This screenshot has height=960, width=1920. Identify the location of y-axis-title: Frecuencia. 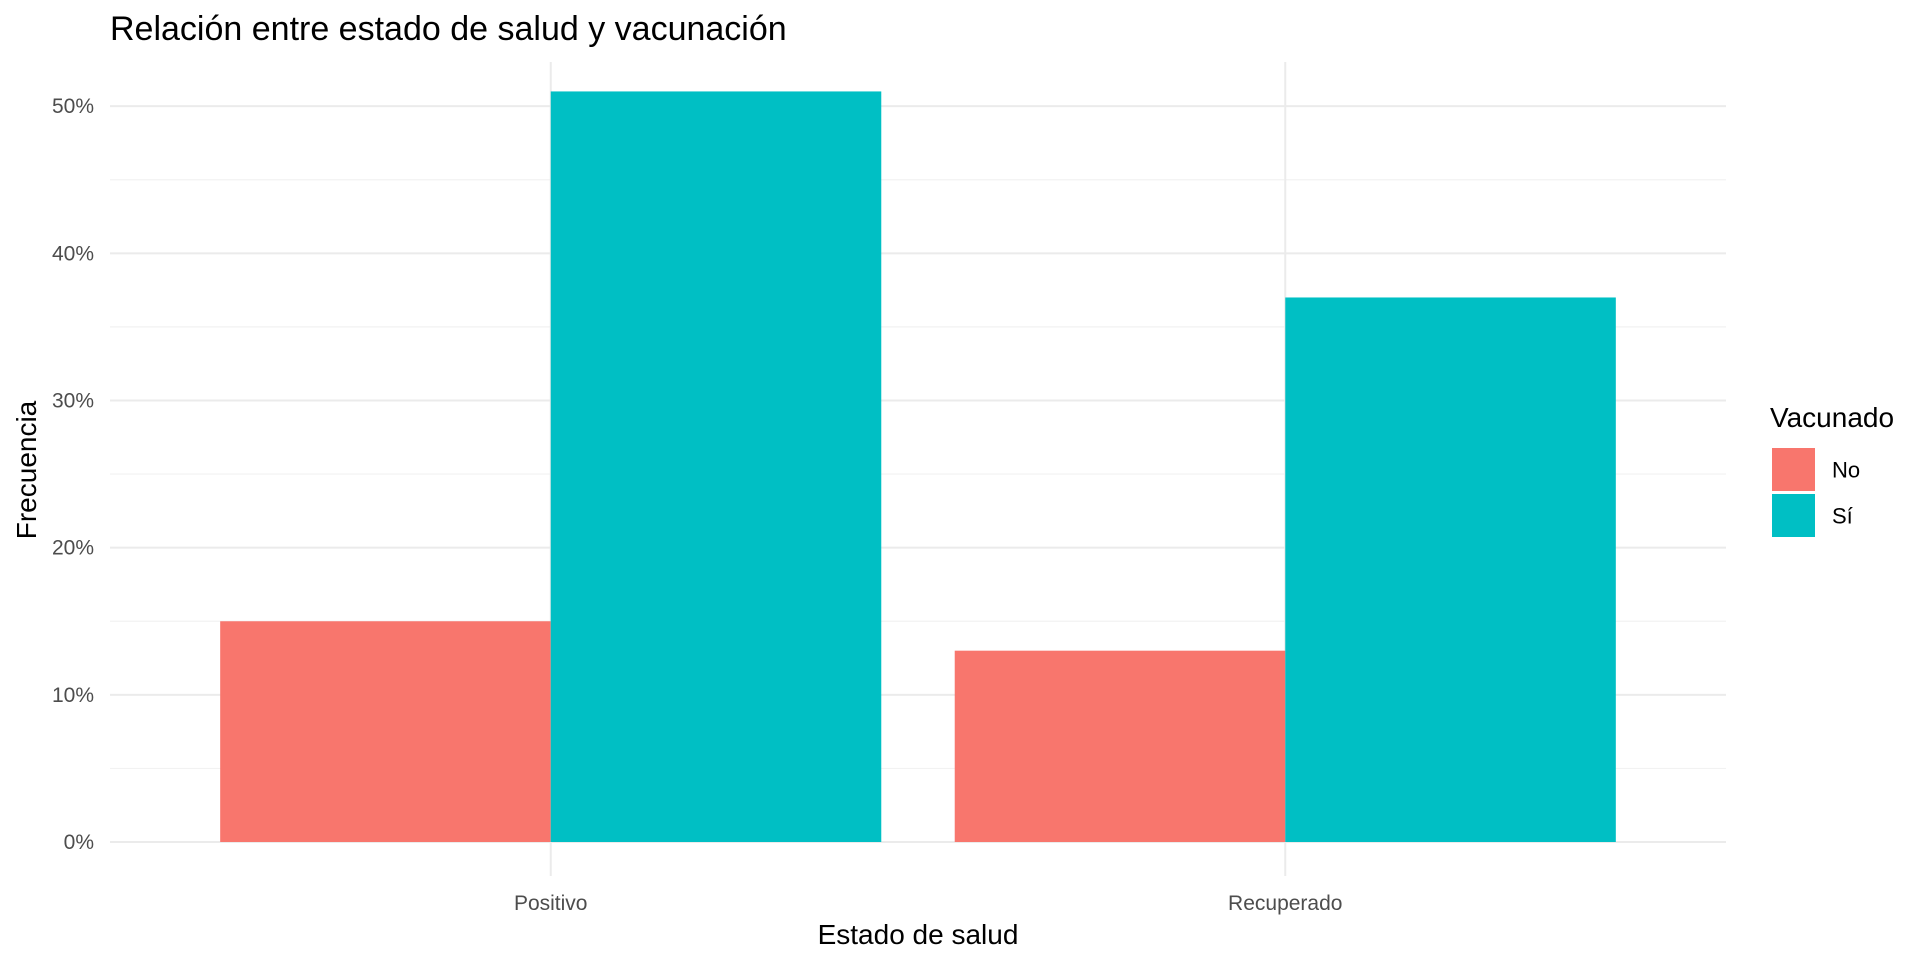
(26, 469).